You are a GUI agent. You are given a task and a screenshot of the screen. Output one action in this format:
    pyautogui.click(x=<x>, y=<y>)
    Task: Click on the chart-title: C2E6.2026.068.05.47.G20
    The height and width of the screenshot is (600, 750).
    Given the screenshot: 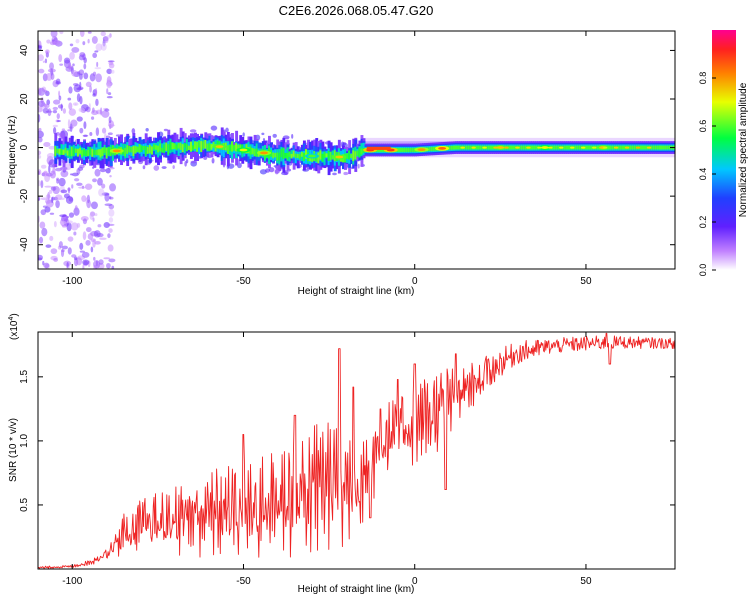 What is the action you would take?
    pyautogui.click(x=356, y=10)
    